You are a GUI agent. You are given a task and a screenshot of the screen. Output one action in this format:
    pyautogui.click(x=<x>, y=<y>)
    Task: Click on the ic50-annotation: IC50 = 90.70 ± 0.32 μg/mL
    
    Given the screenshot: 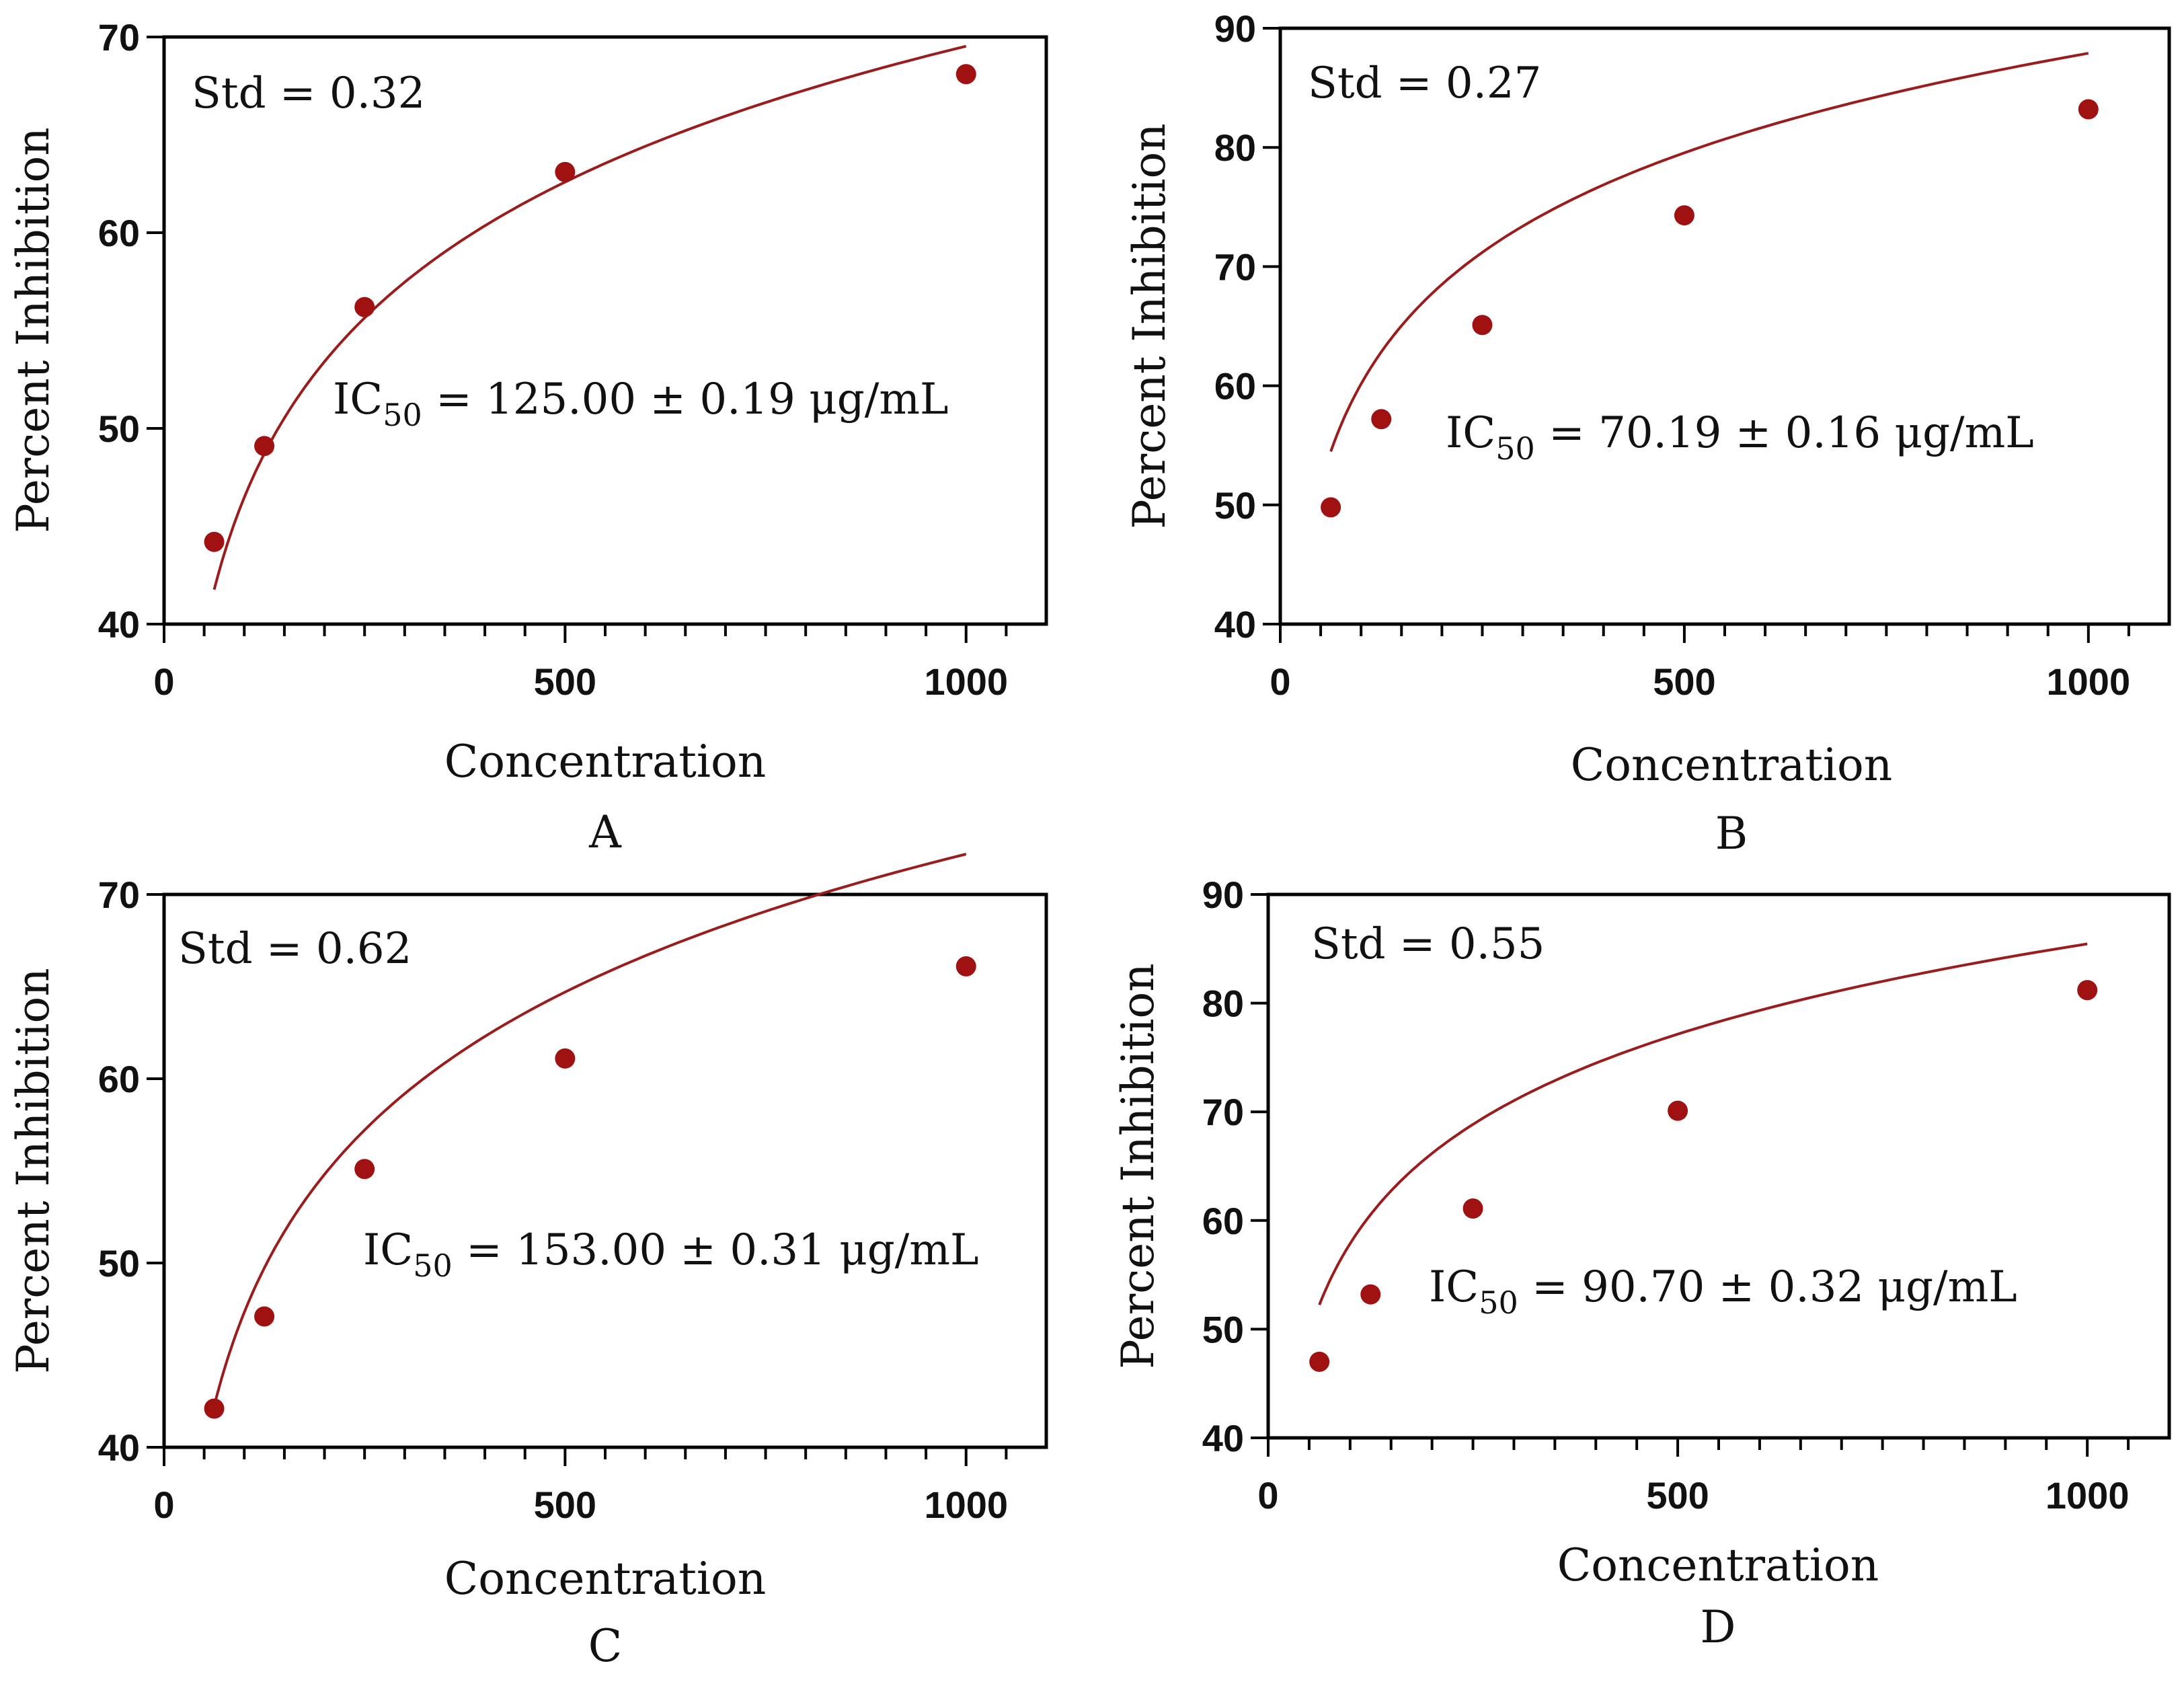 What is the action you would take?
    pyautogui.click(x=1723, y=1292)
    